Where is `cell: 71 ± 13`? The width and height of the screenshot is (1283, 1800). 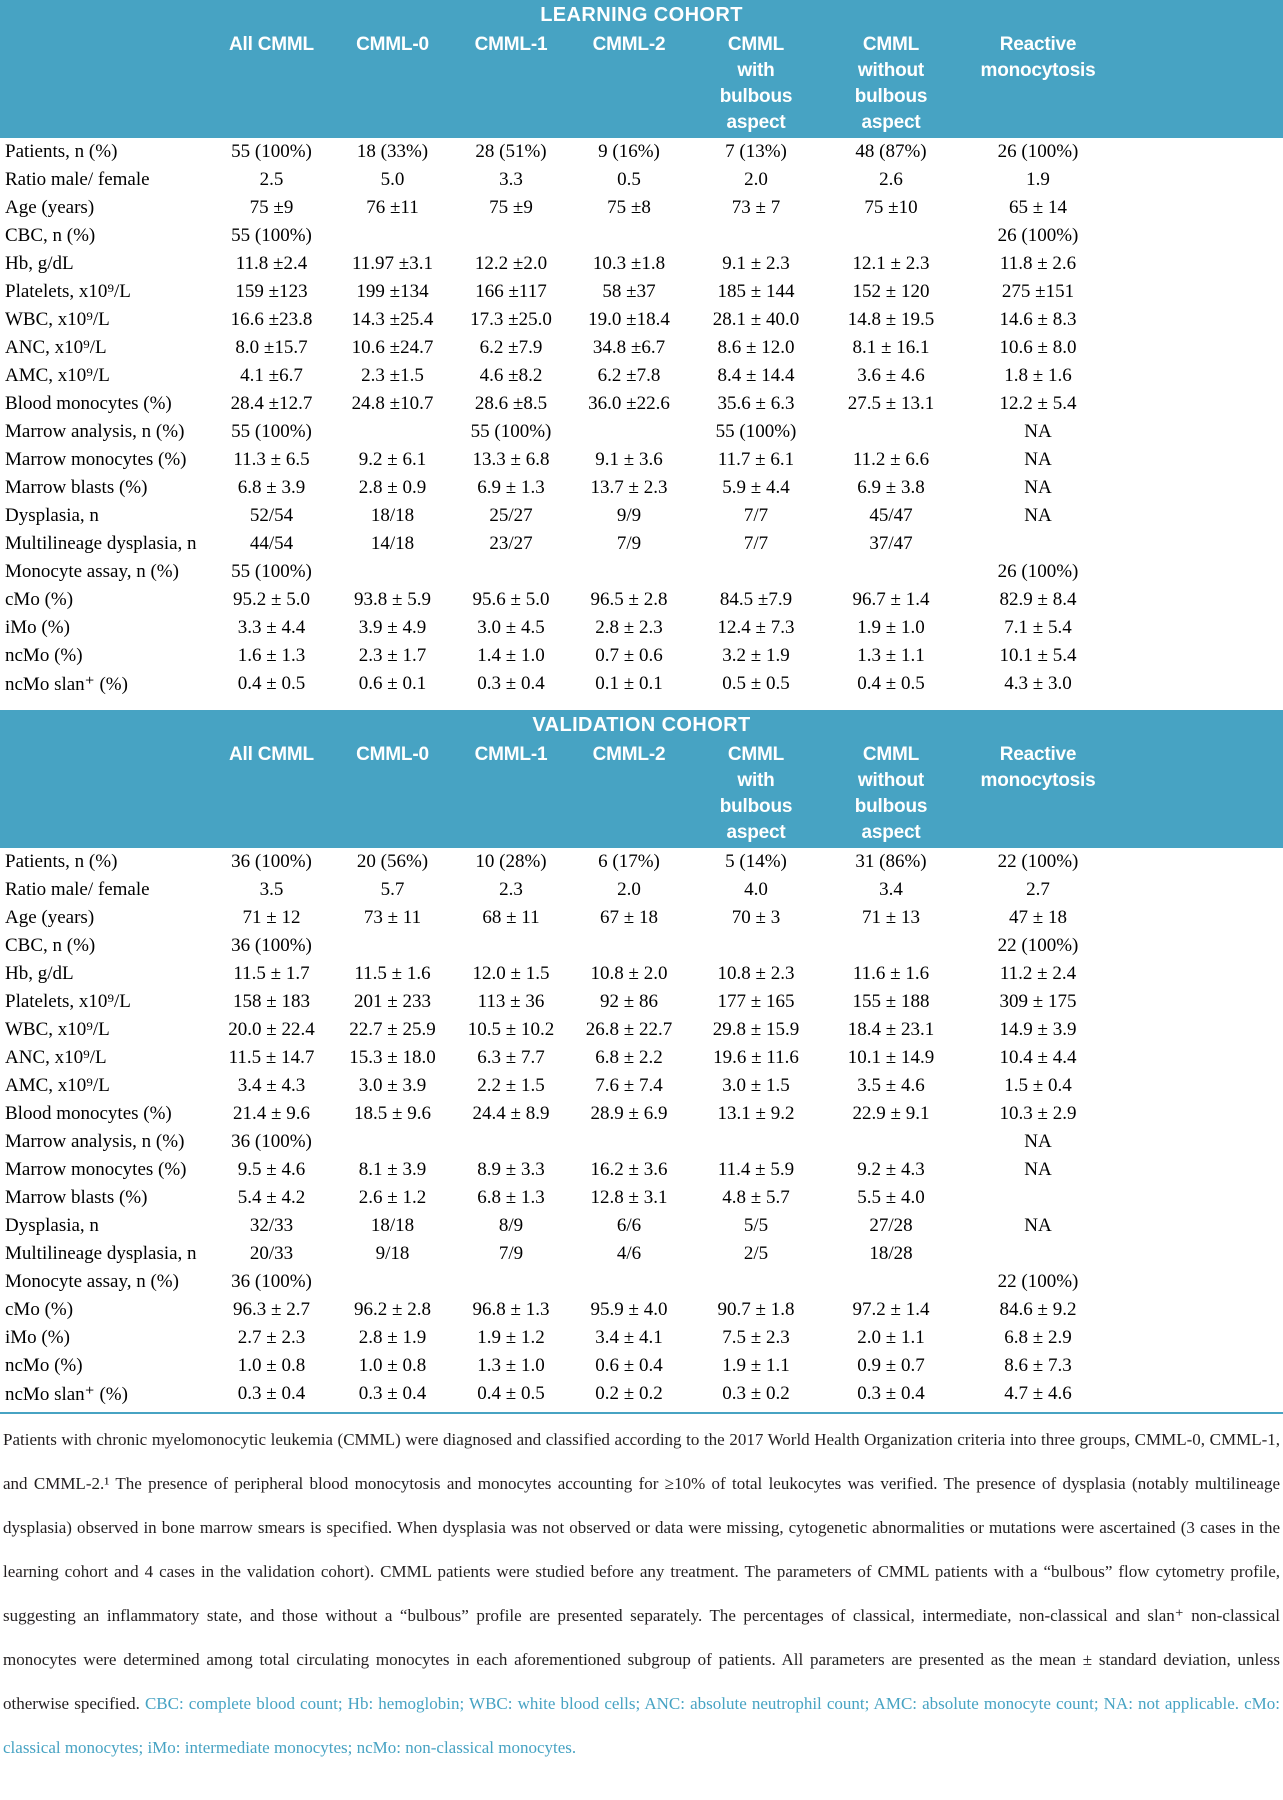
cell: 71 ± 13 is located at coordinates (891, 917).